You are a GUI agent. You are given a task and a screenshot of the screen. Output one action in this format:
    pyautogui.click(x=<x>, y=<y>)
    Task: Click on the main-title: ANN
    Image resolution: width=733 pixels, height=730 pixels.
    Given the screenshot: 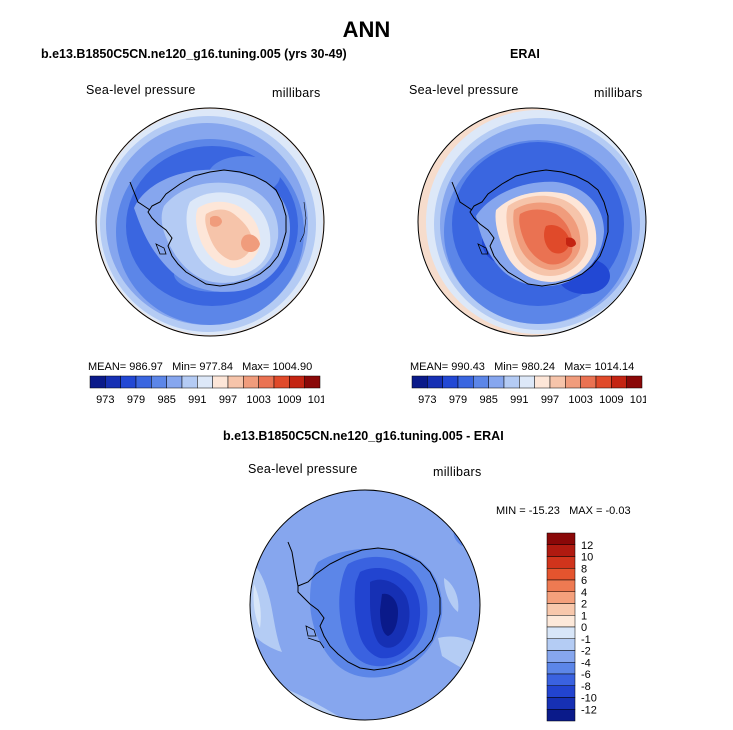 What is the action you would take?
    pyautogui.click(x=366, y=29)
    